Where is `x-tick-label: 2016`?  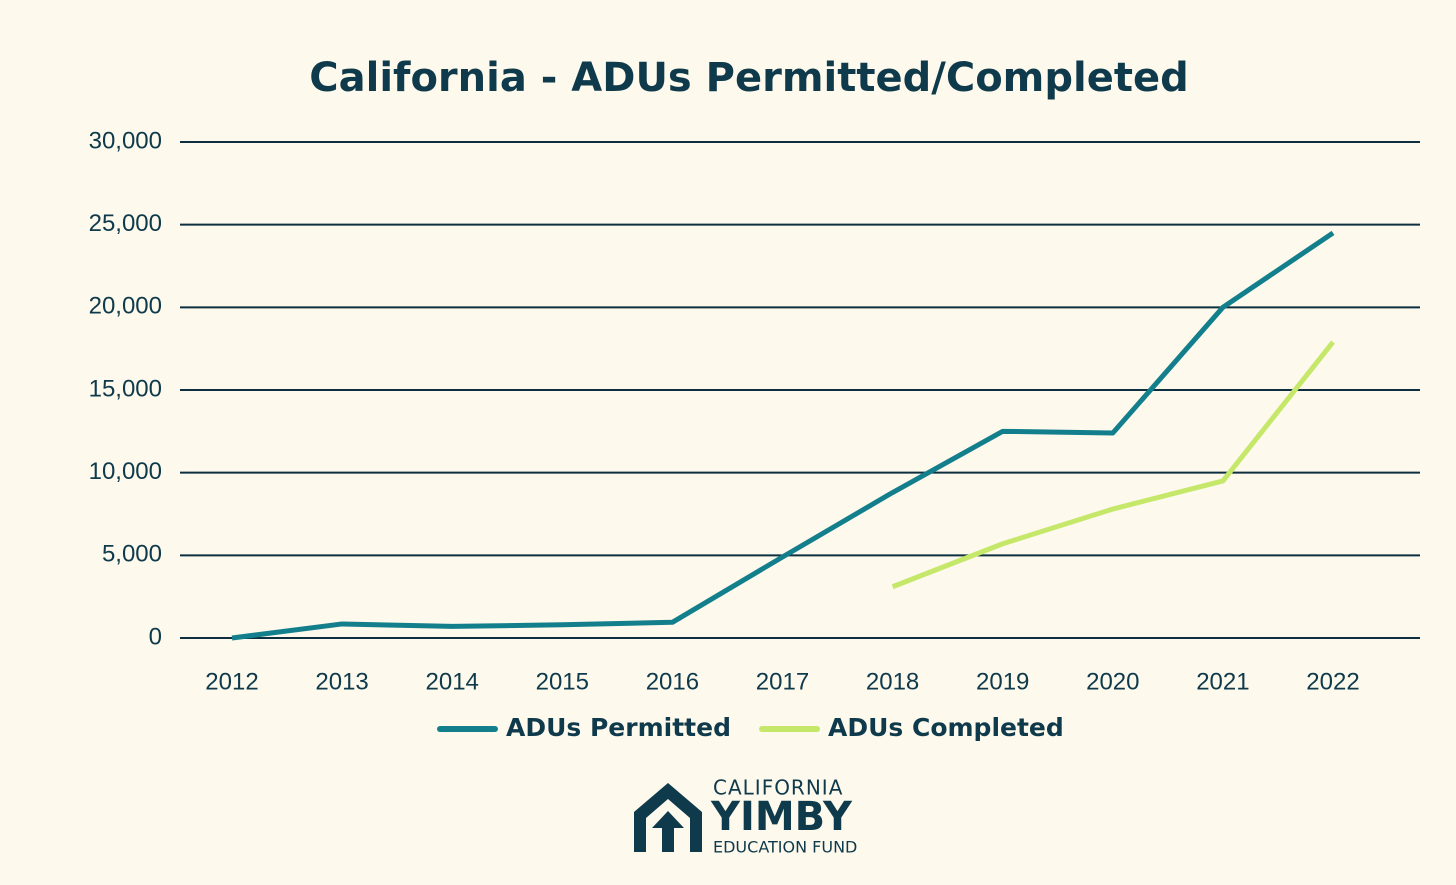
x-tick-label: 2016 is located at coordinates (672, 681).